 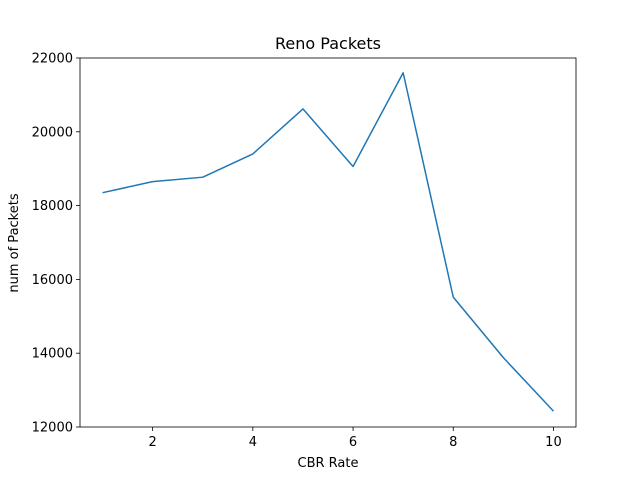 I want to click on y-tick-label: 12000, so click(x=52, y=428).